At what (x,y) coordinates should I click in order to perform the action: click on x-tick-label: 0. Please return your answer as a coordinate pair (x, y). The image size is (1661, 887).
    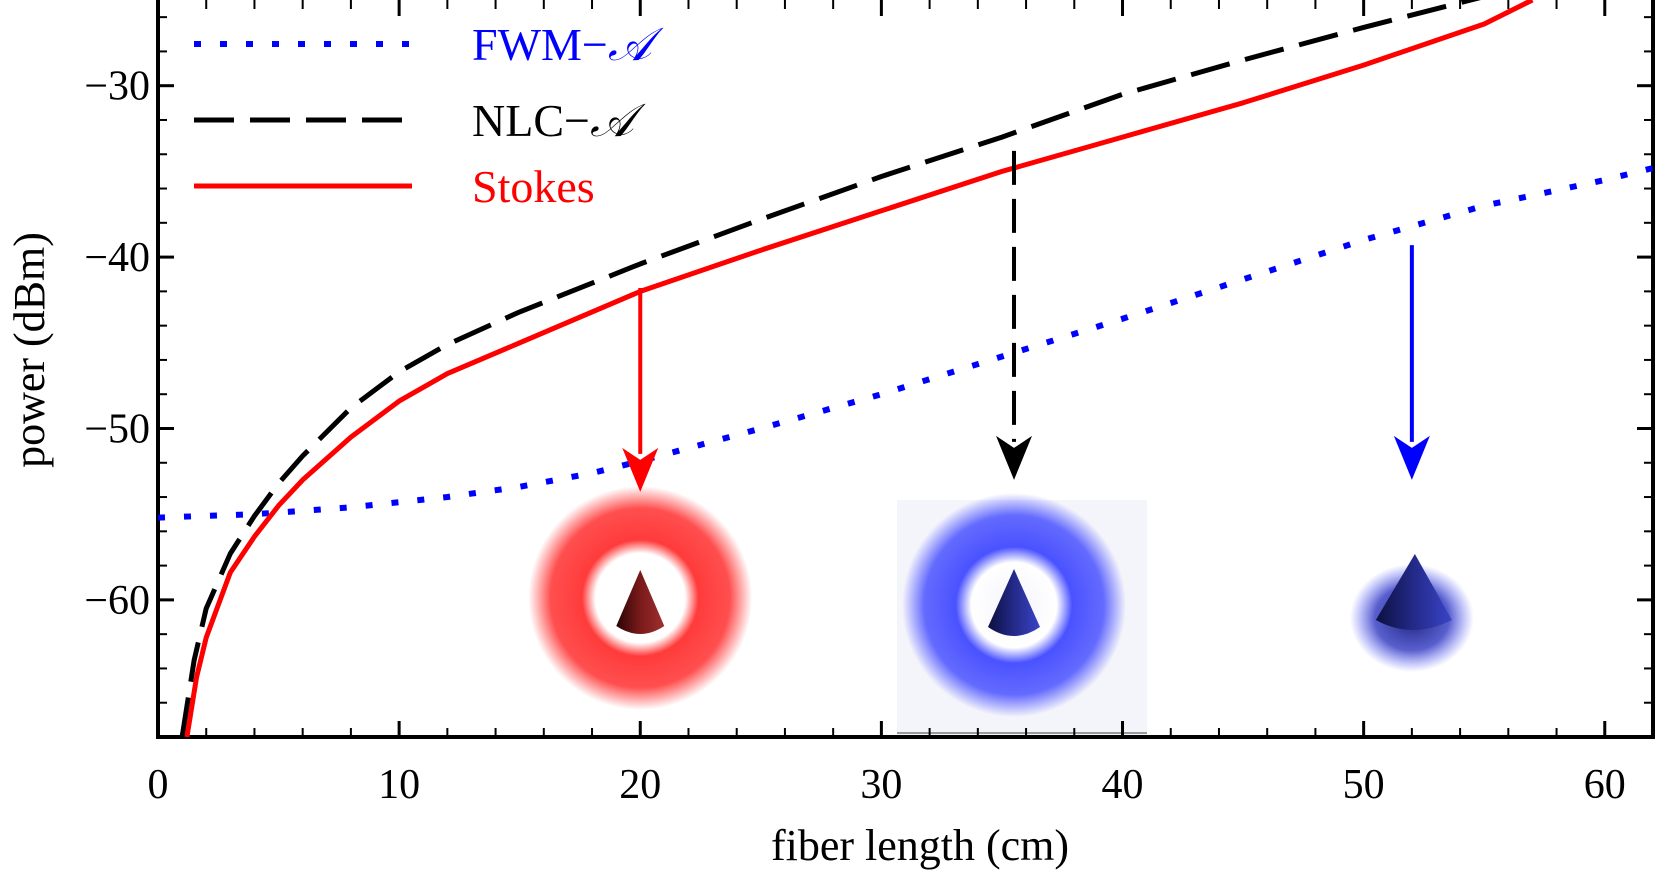
    Looking at the image, I should click on (158, 785).